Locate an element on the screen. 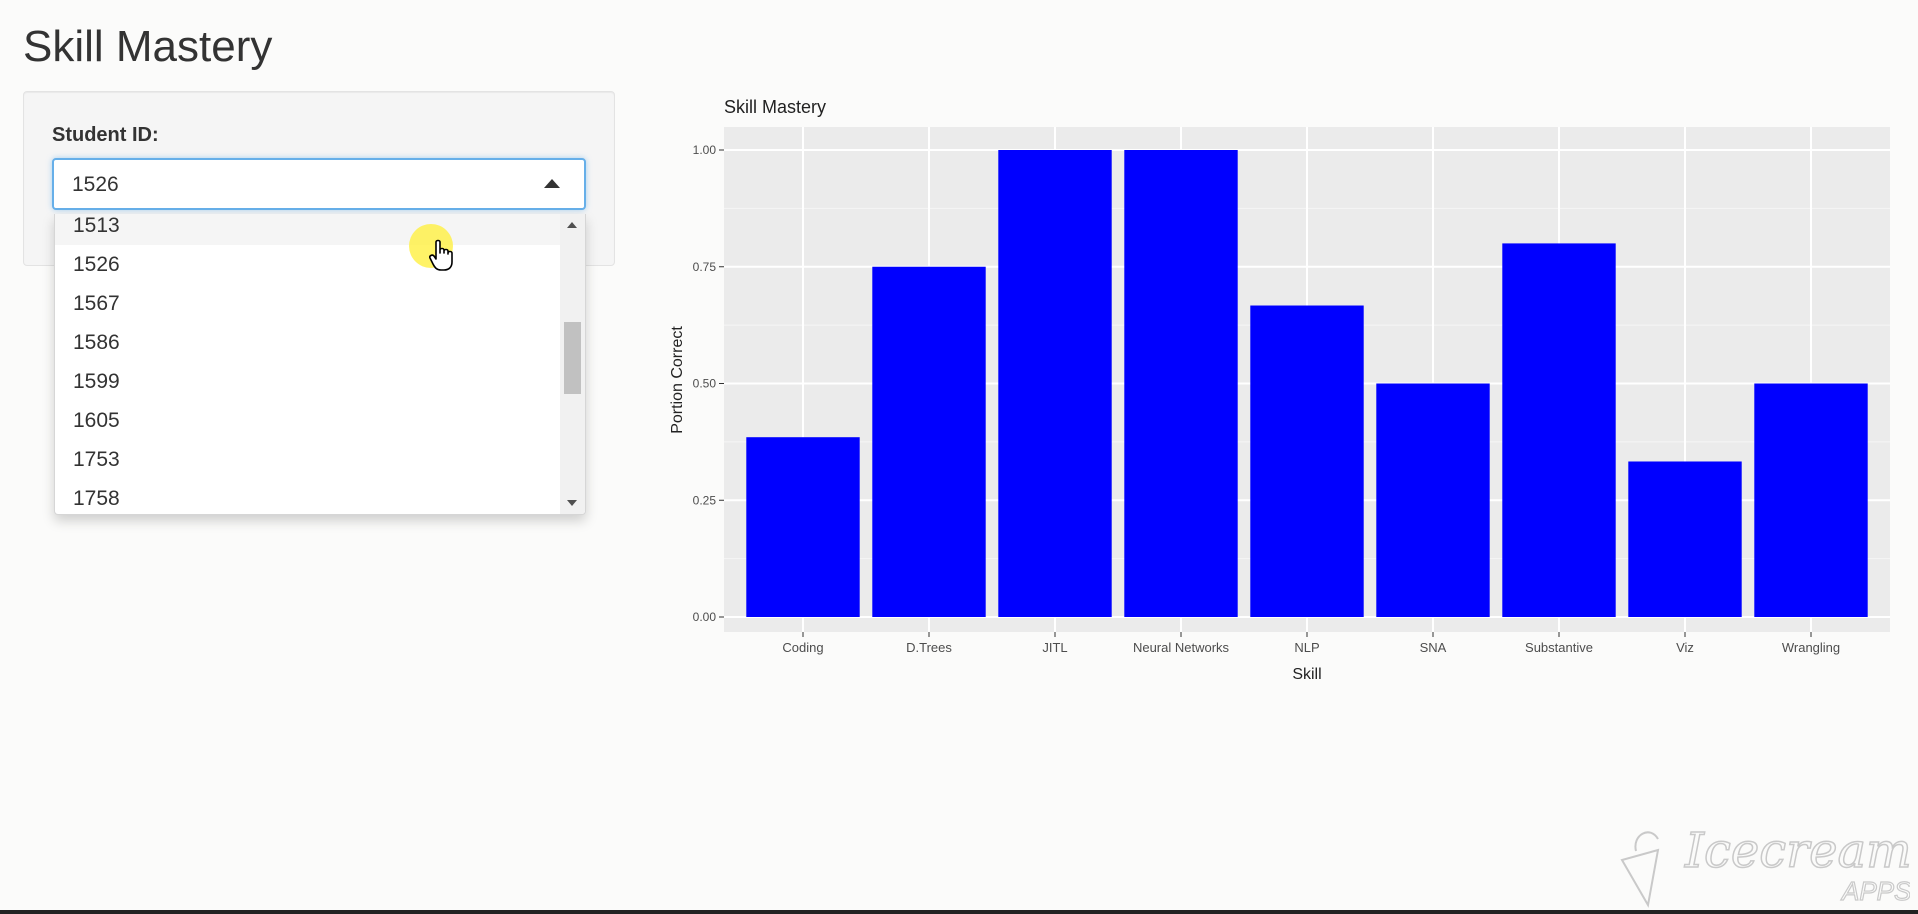 Image resolution: width=1918 pixels, height=914 pixels. dropdown-option: 1513 is located at coordinates (307, 229).